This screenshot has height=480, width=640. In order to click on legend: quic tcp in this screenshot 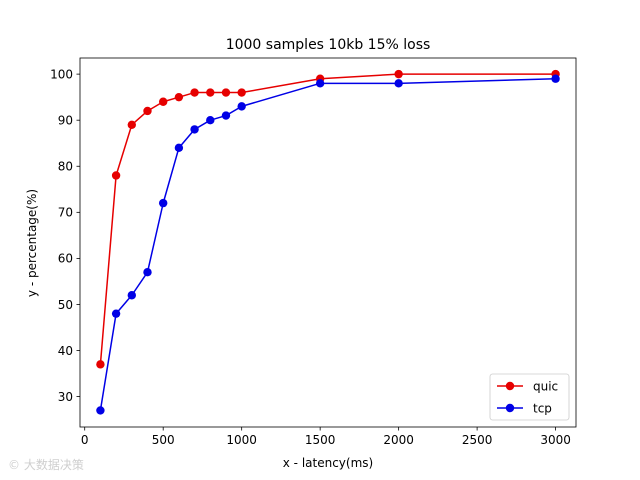, I will do `click(529, 397)`.